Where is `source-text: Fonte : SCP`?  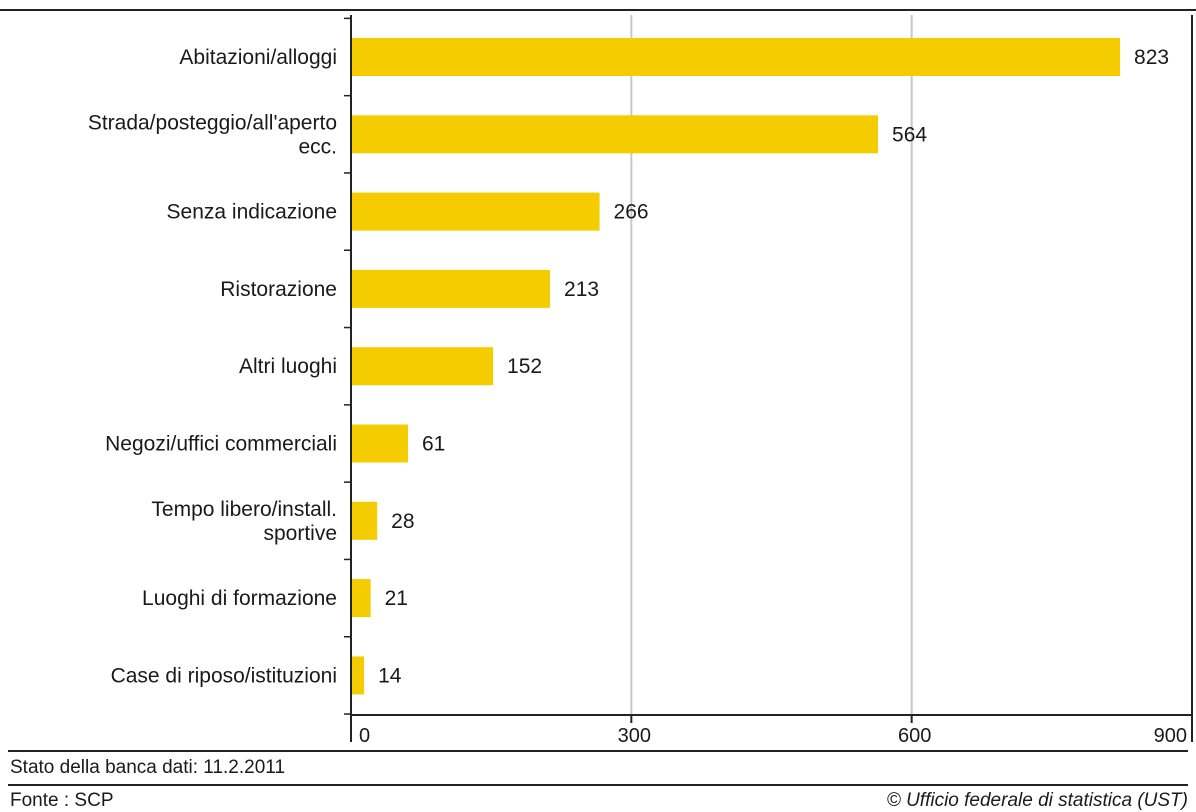 source-text: Fonte : SCP is located at coordinates (62, 800).